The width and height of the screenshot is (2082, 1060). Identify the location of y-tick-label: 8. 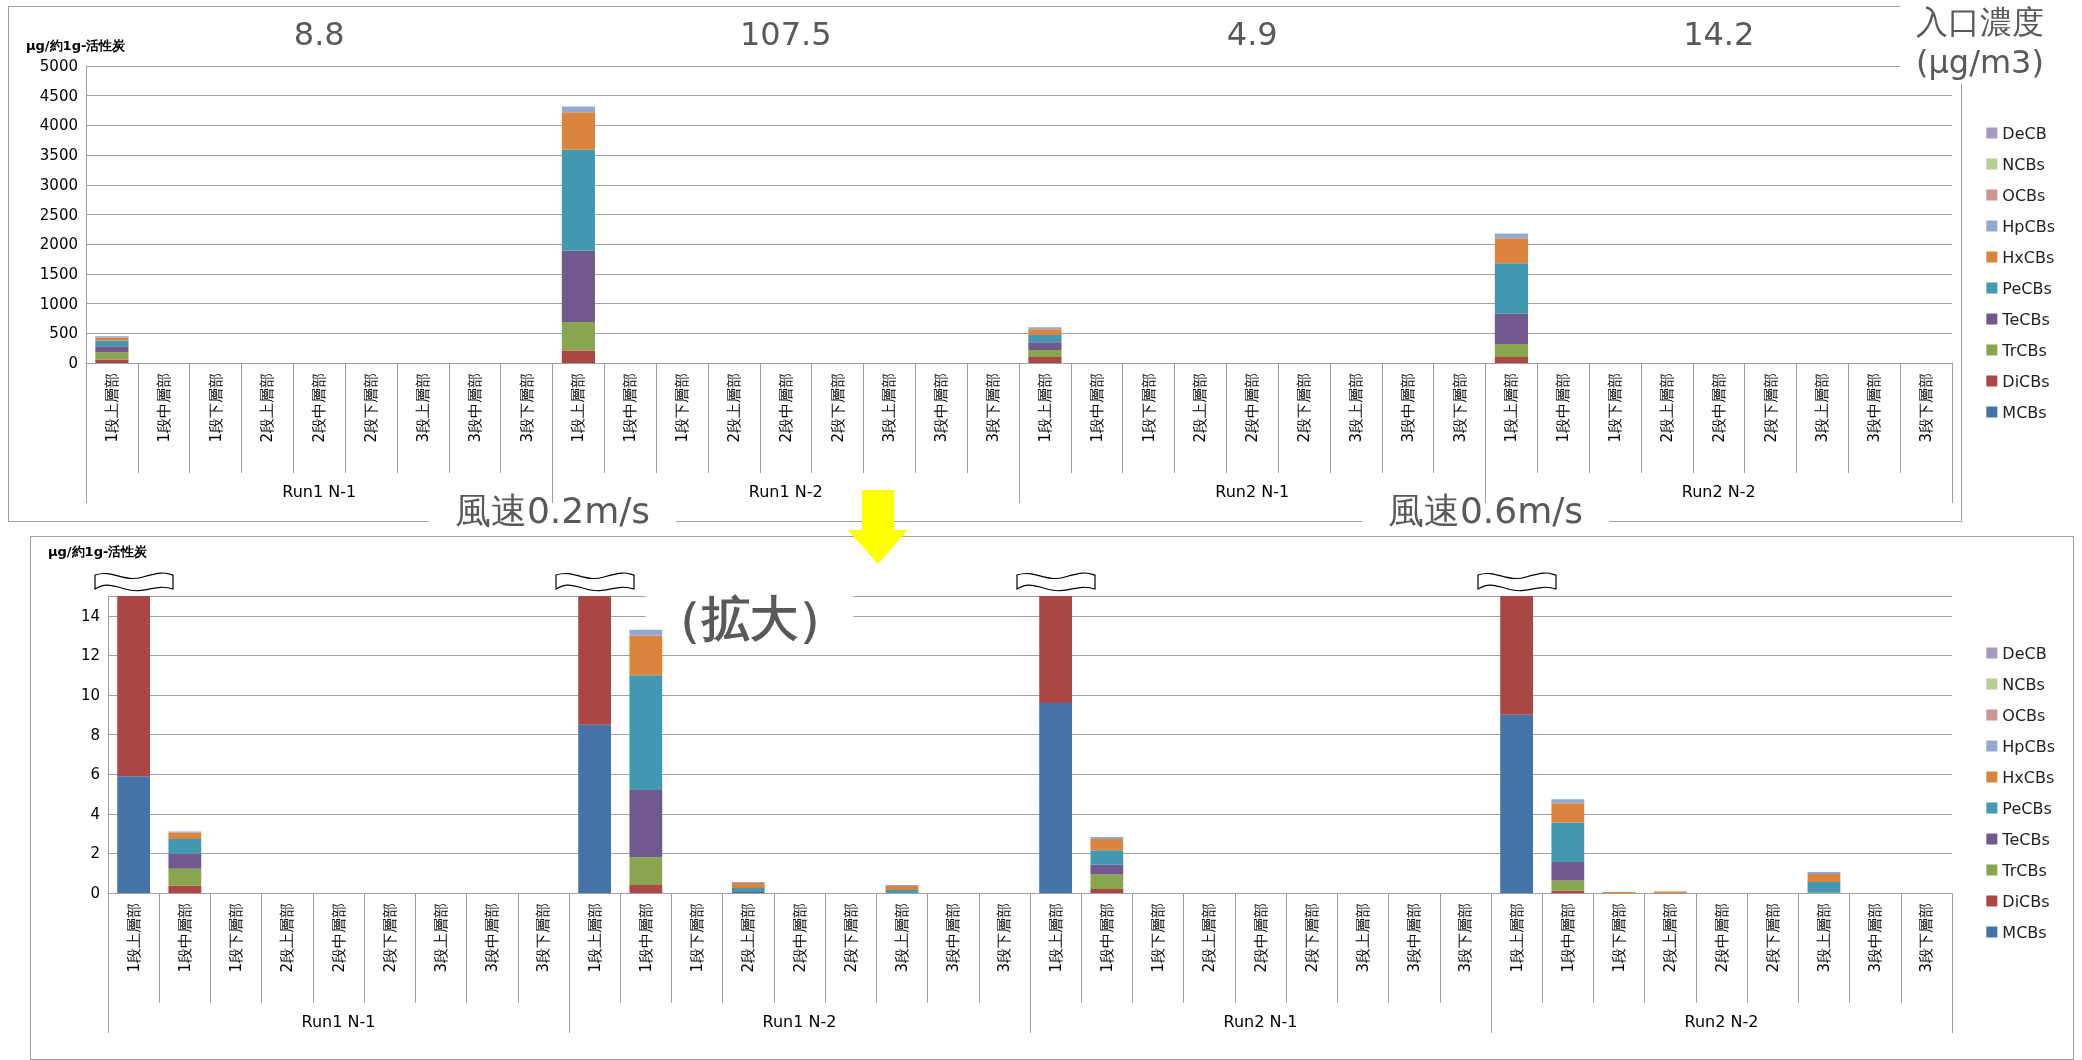
(95, 734).